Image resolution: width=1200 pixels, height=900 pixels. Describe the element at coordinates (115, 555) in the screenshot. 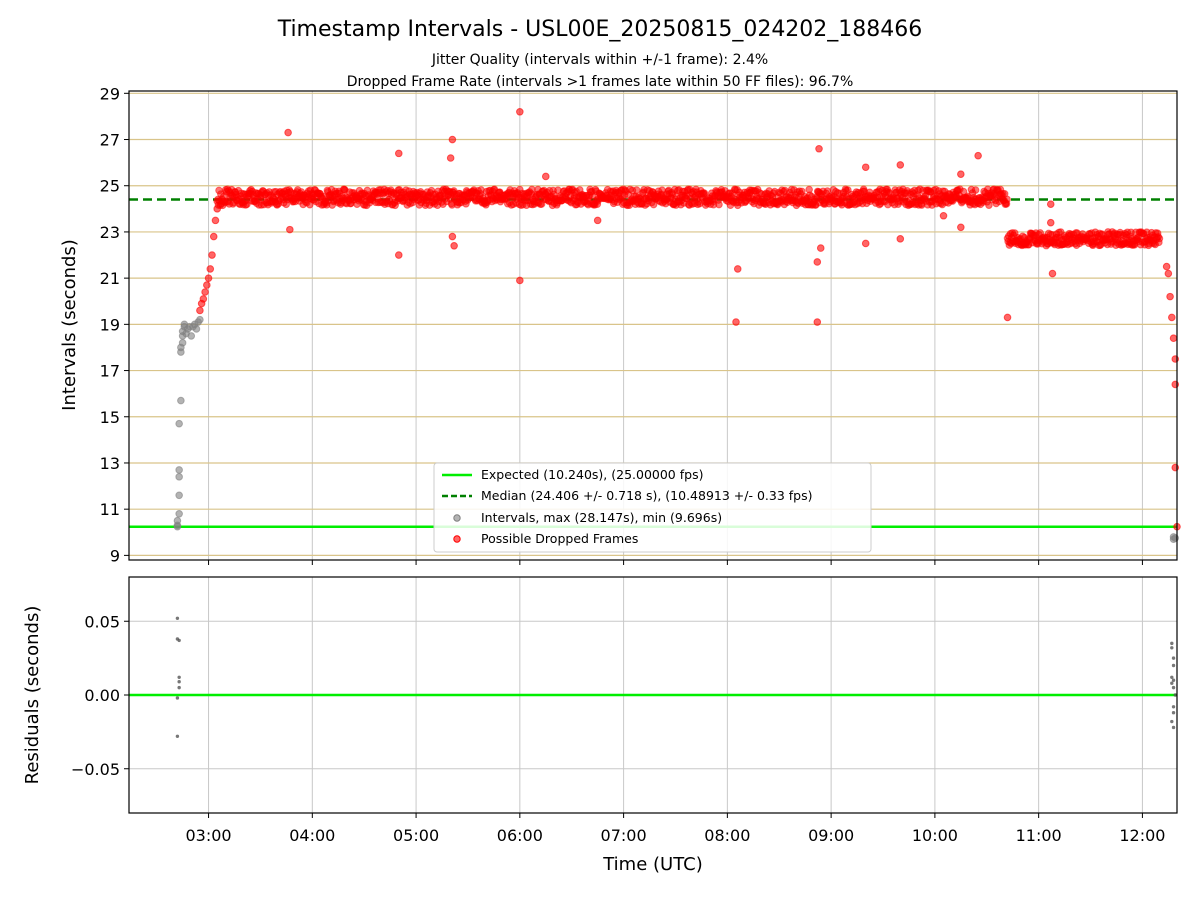

I see `y-tick-label: 9` at that location.